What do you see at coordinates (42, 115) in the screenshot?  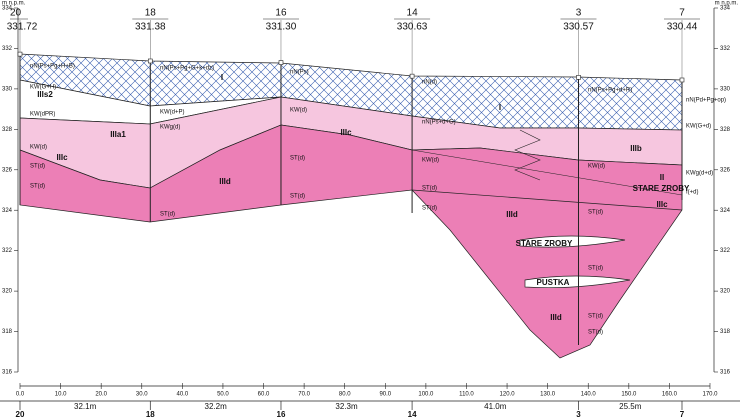 I see `lithology-label: KW(dPR)` at bounding box center [42, 115].